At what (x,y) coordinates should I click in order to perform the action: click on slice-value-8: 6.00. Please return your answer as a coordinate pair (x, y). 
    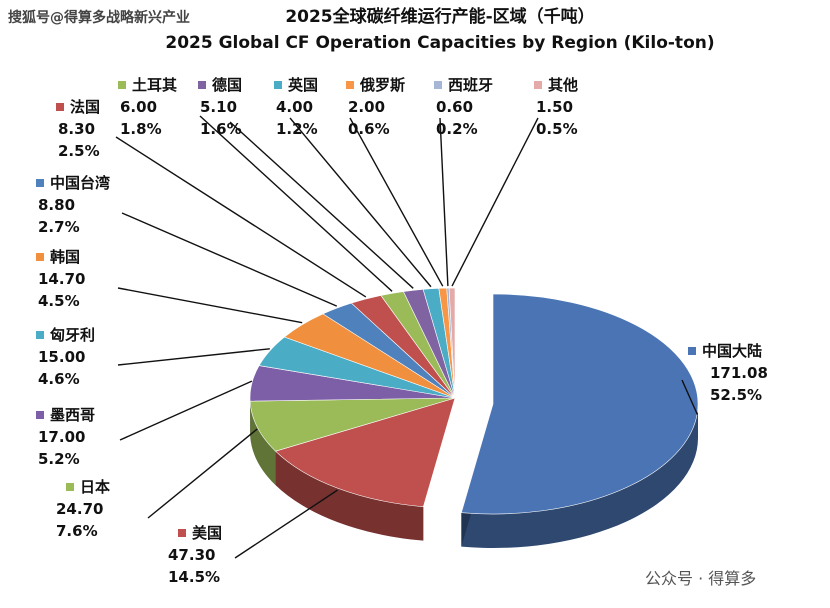
    Looking at the image, I should click on (138, 107).